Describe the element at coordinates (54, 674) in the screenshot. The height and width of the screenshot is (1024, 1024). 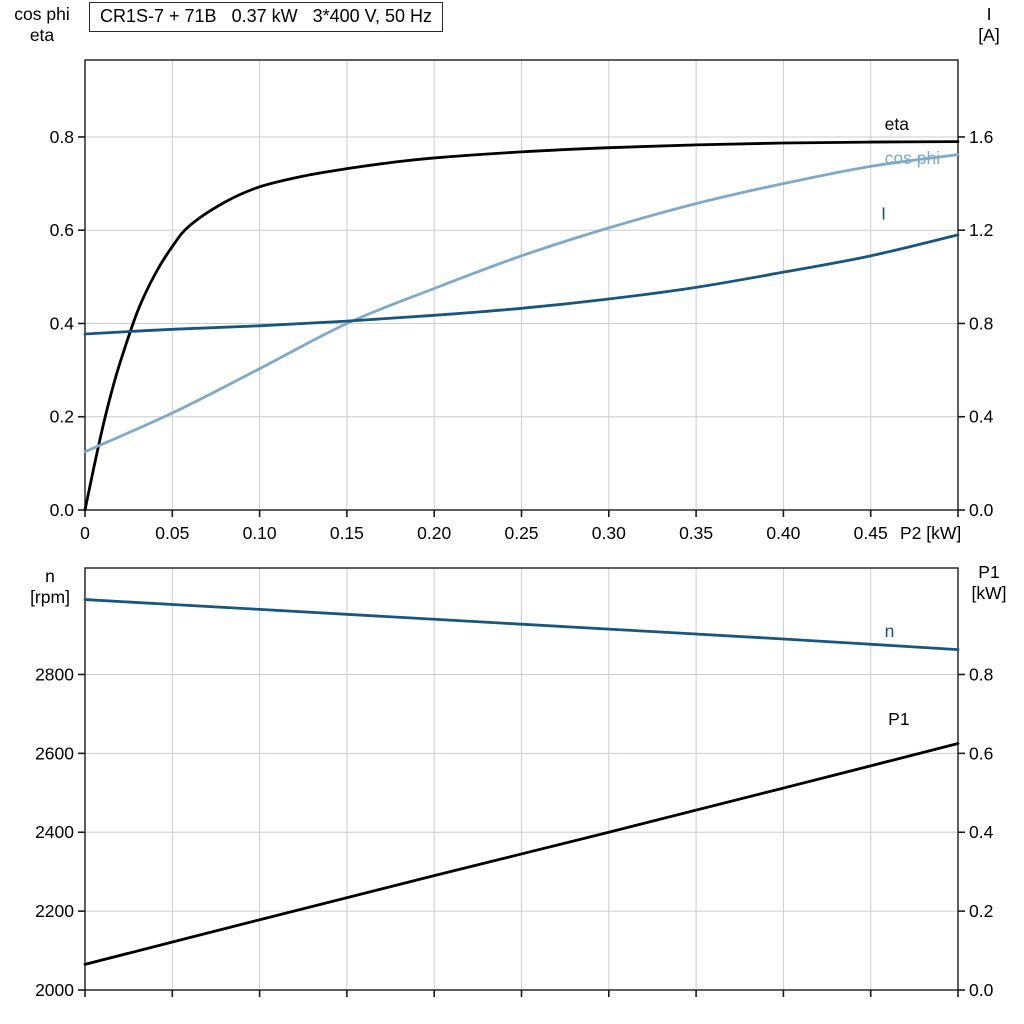
I see `left-tick-label: 2800` at that location.